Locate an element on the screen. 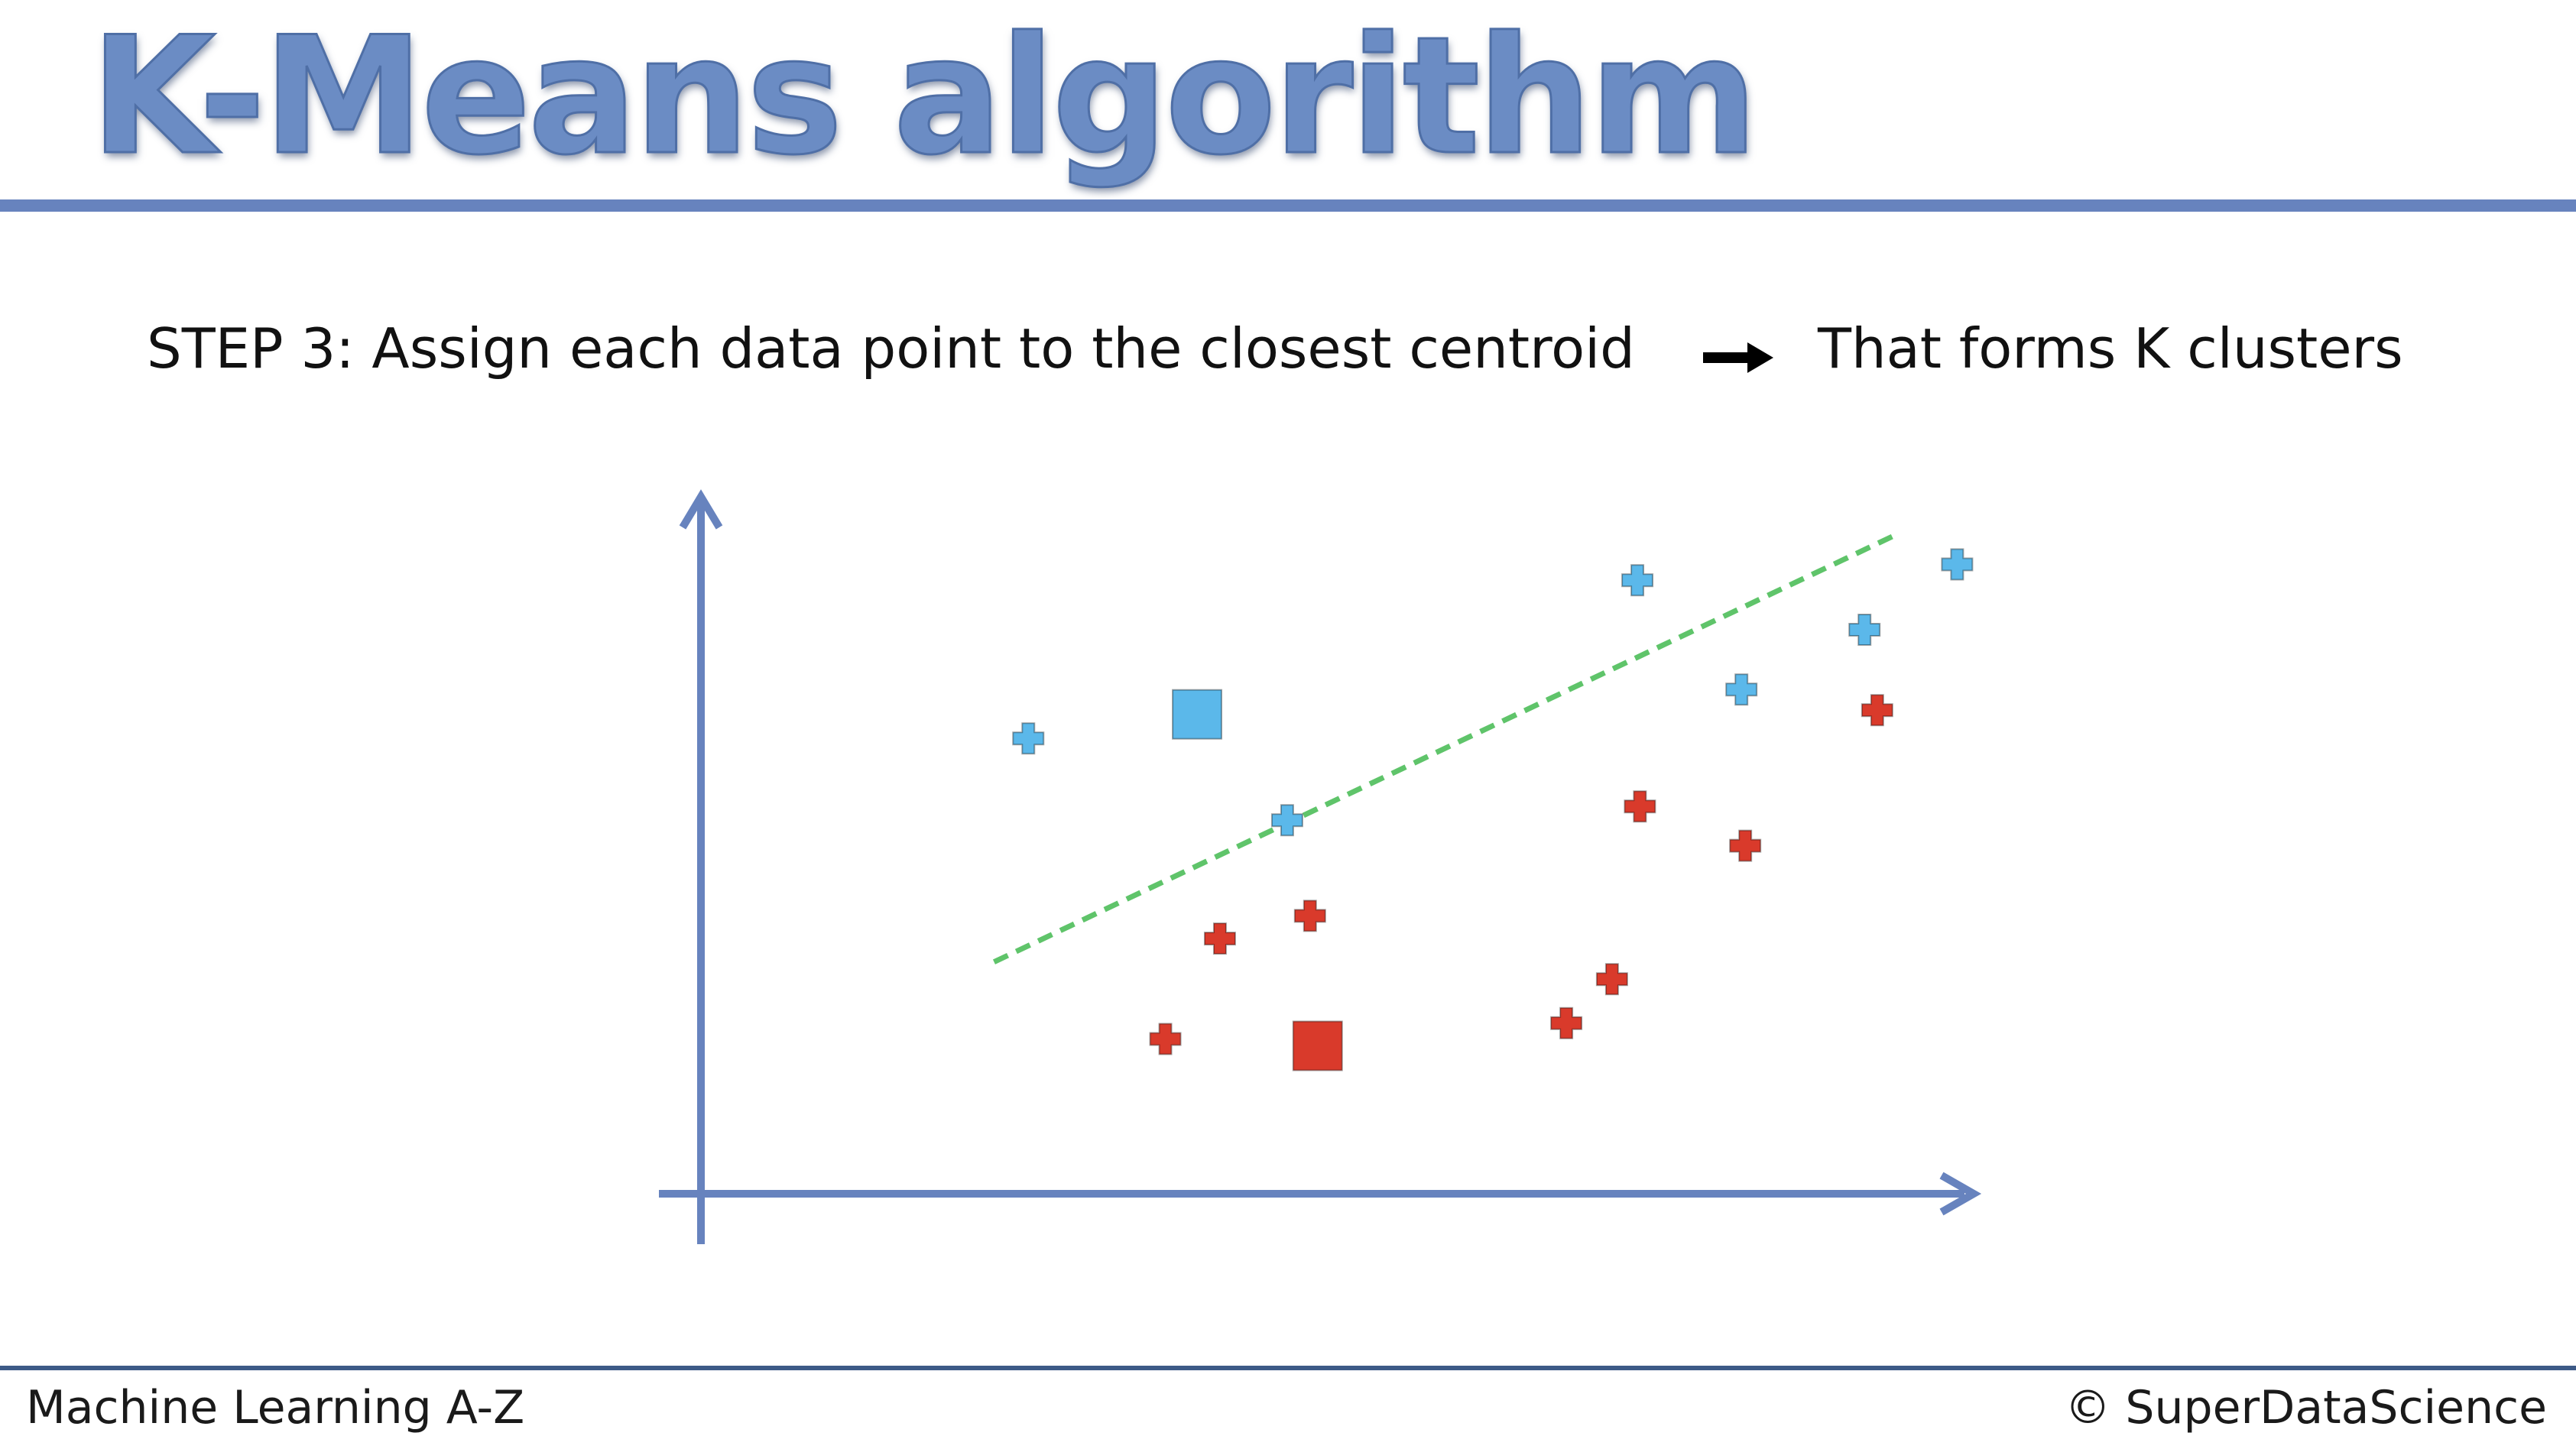 This screenshot has width=2576, height=1449. copyright-notice: © SuperDataScience is located at coordinates (2306, 1407).